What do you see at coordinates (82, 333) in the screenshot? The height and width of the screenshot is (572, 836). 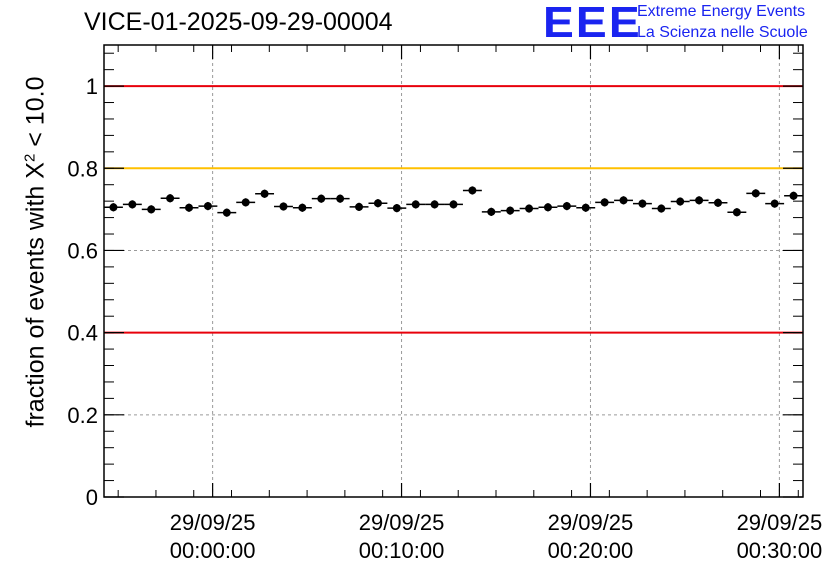 I see `y-tick-label: 0.4` at bounding box center [82, 333].